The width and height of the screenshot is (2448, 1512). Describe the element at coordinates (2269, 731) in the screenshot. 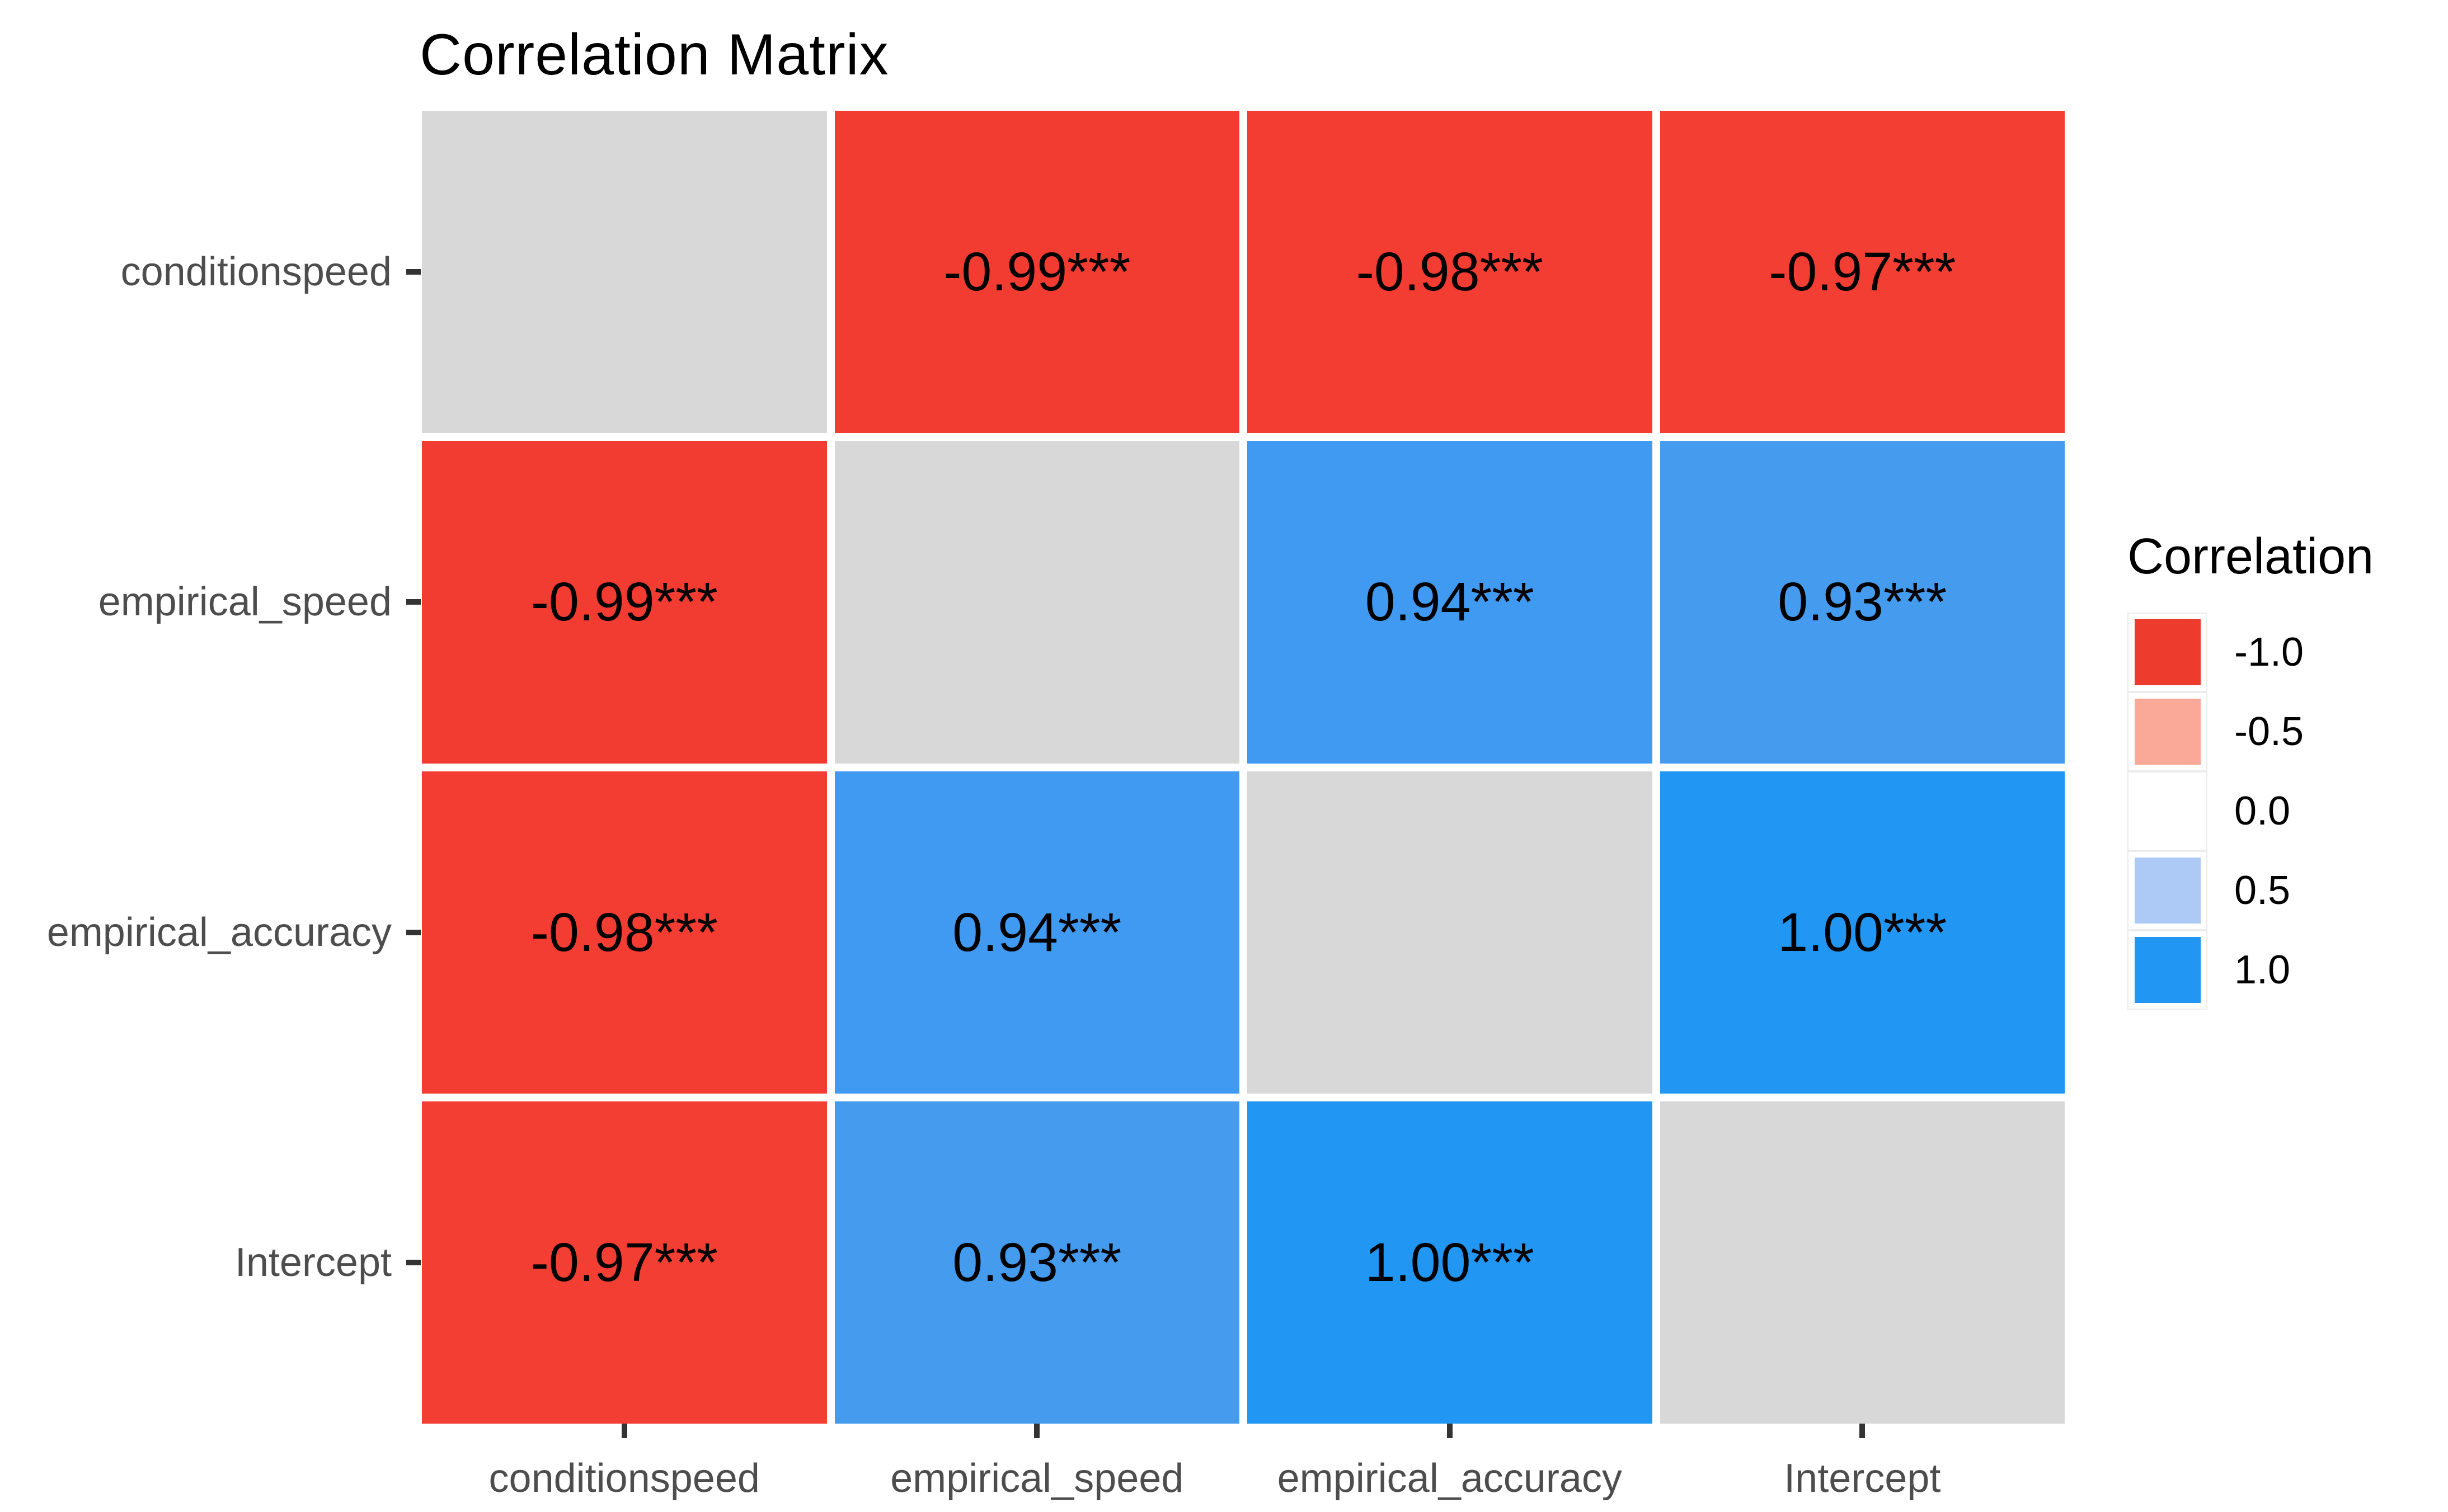

I see `legend-label: -0.5` at that location.